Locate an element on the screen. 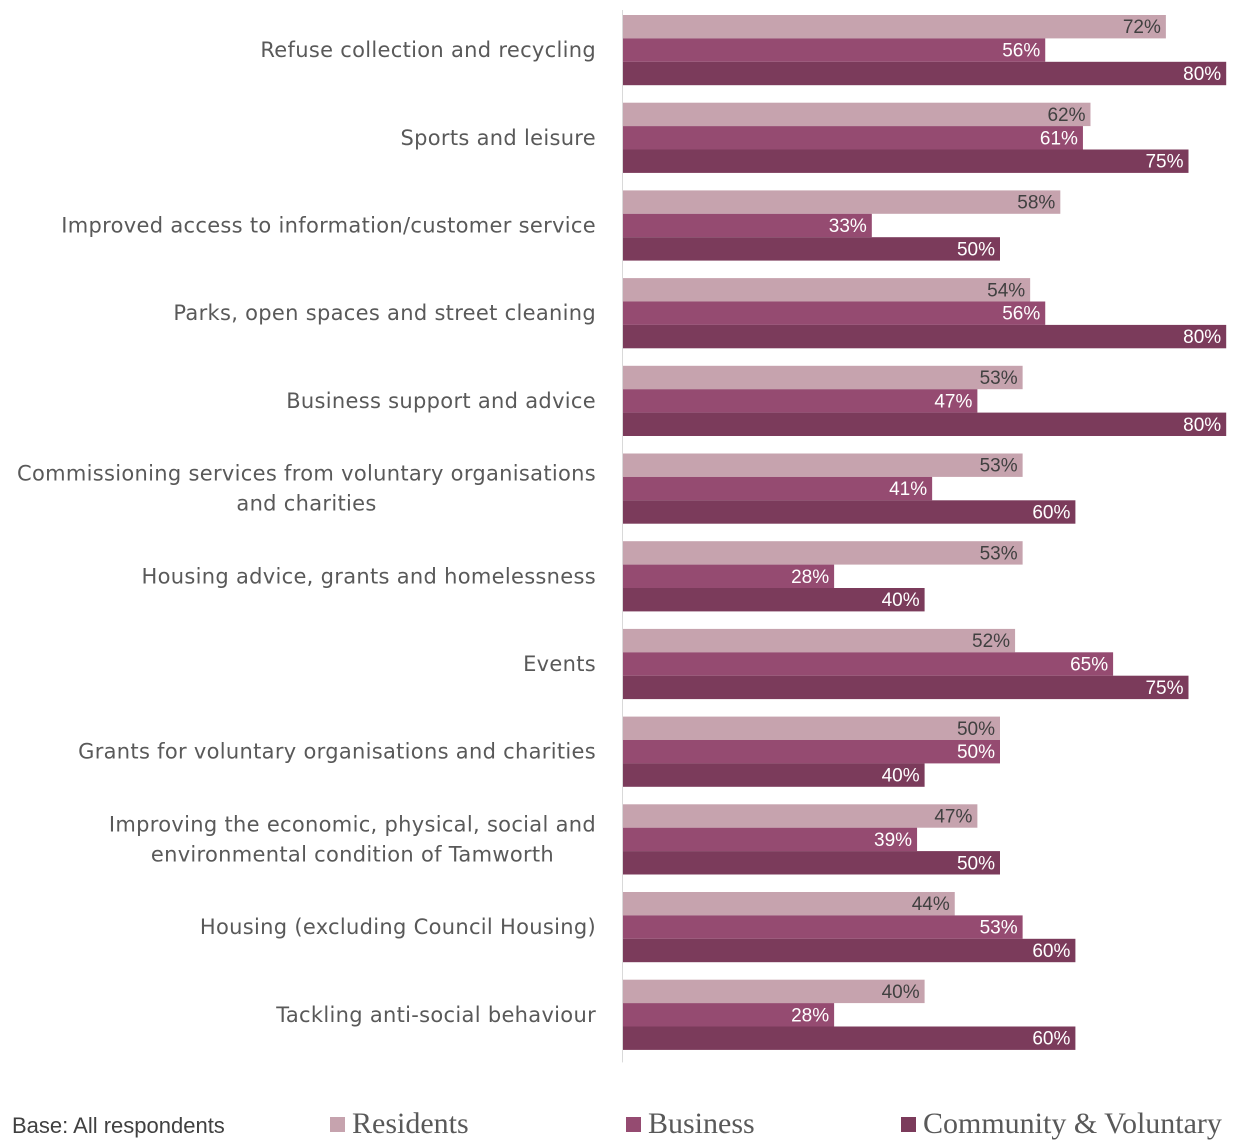  category-label-housing-excluding-council-housing: Housing (excluding Council Housing) is located at coordinates (398, 927).